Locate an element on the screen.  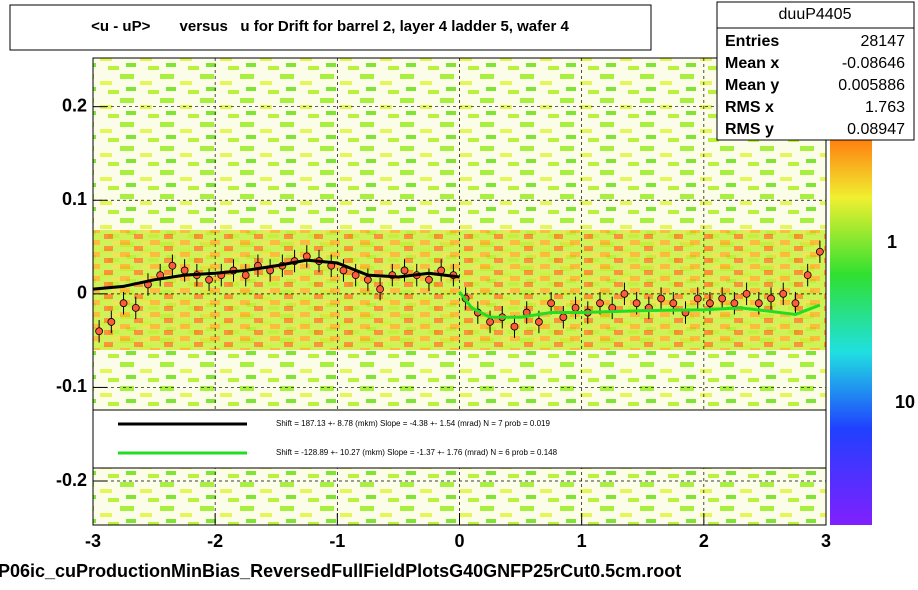
x-tick-label: 1 is located at coordinates (582, 541).